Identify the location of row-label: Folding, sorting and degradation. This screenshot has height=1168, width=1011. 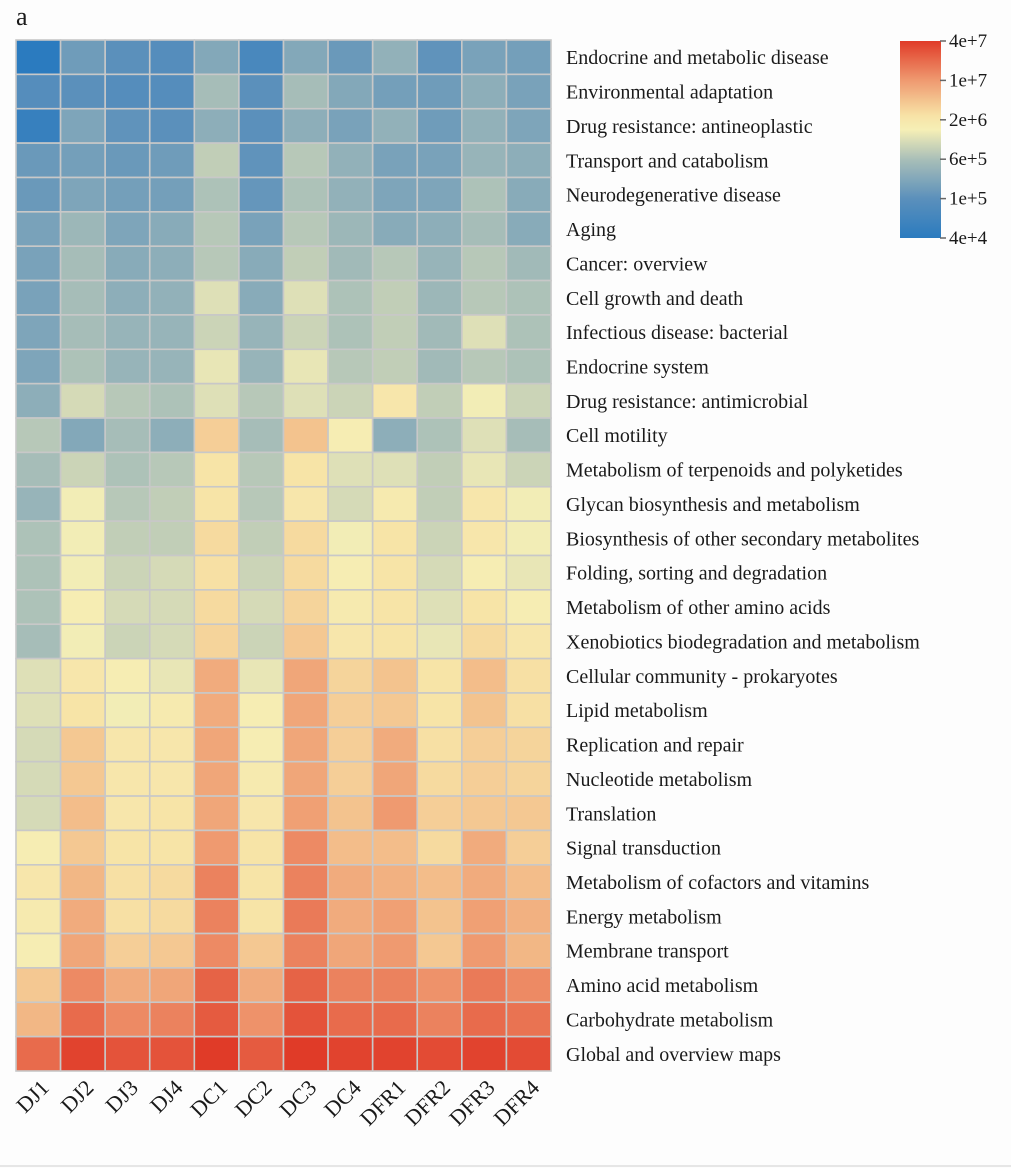
(696, 574).